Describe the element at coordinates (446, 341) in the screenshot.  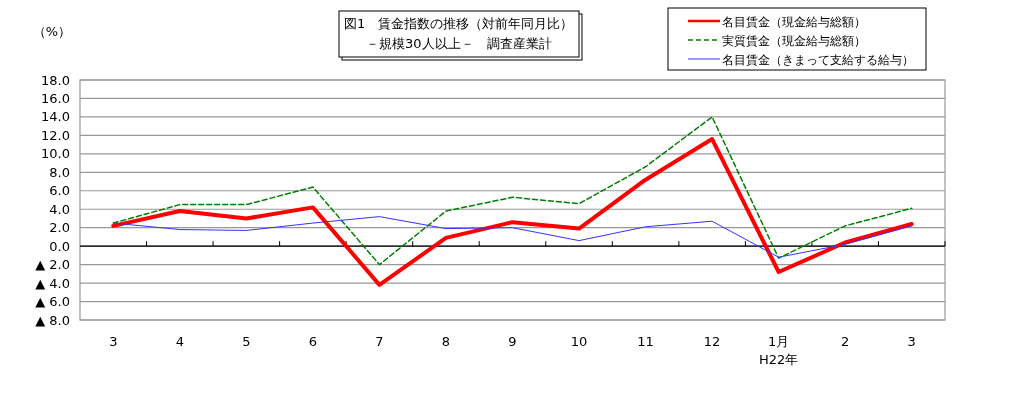
I see `x-tick-label: 8` at that location.